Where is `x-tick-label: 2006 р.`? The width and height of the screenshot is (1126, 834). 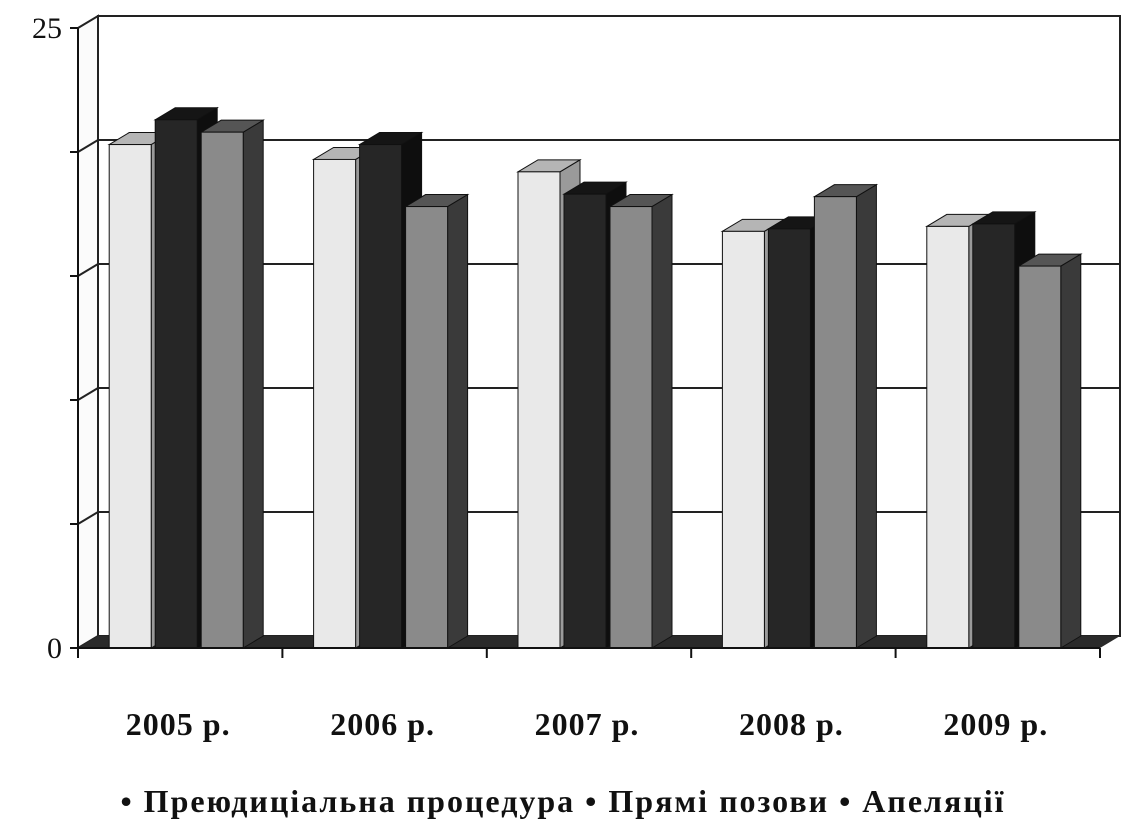 x-tick-label: 2006 р. is located at coordinates (382, 724).